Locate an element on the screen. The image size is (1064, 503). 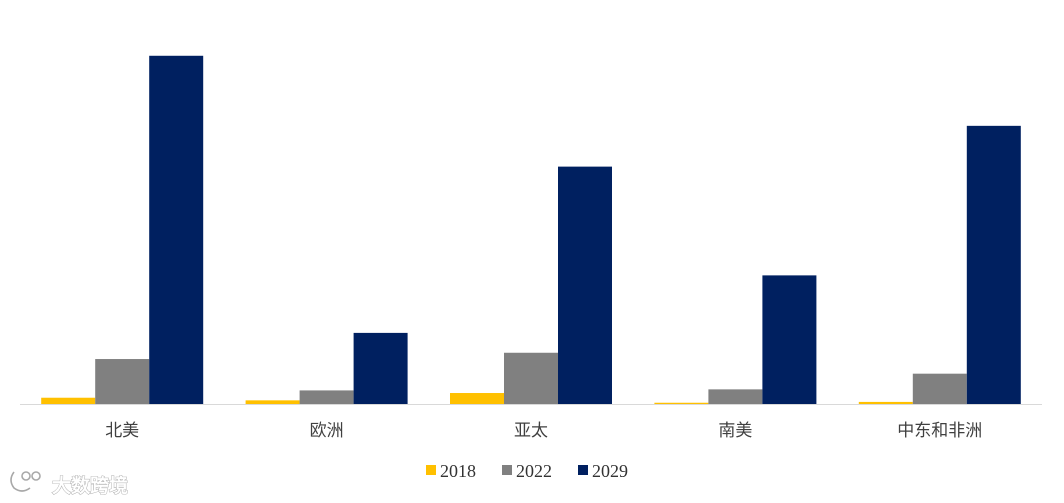
watermark: 大数跨境 is located at coordinates (69, 484).